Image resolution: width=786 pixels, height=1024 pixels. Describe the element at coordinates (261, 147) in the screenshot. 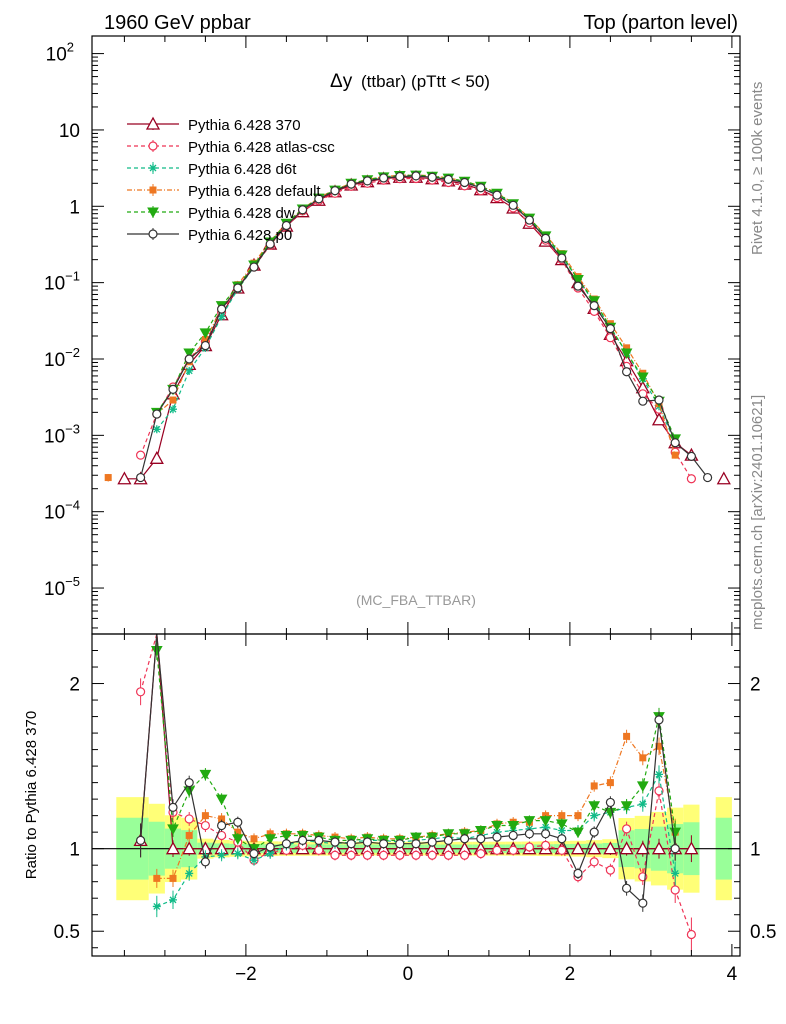

I see `legend-label-1: Pythia 6.428 atlas-csc` at that location.